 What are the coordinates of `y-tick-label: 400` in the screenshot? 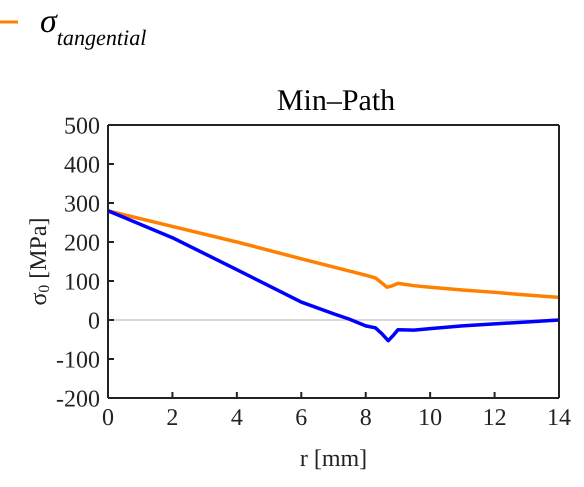 It's located at (82, 165).